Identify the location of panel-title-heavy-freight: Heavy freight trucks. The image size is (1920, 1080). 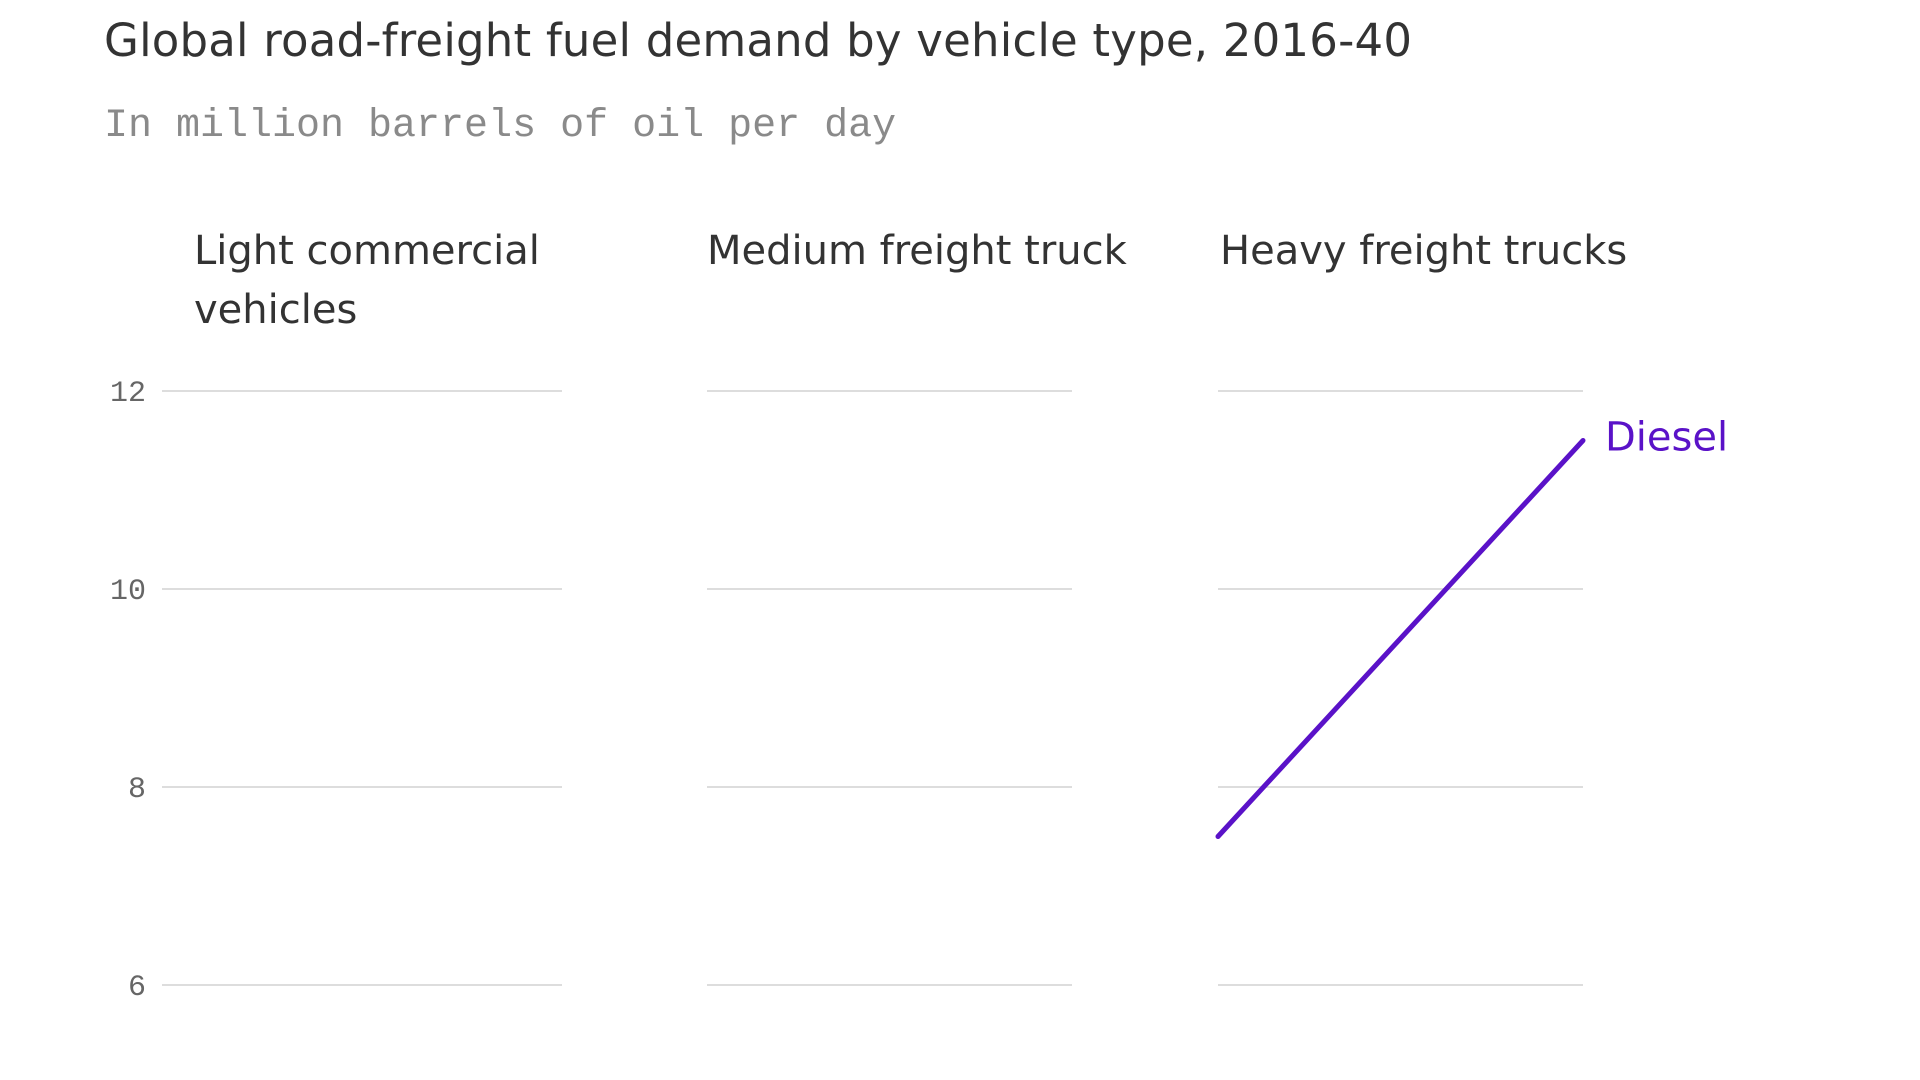
(1424, 251).